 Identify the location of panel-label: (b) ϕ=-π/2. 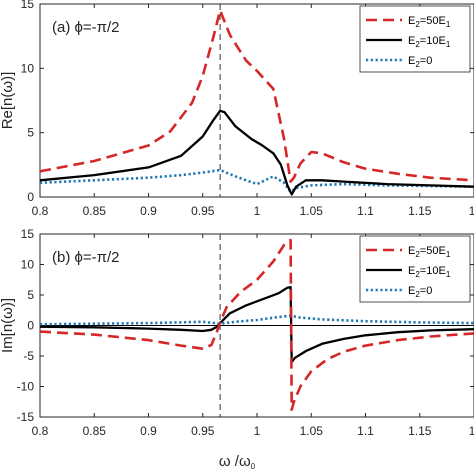
(86, 257).